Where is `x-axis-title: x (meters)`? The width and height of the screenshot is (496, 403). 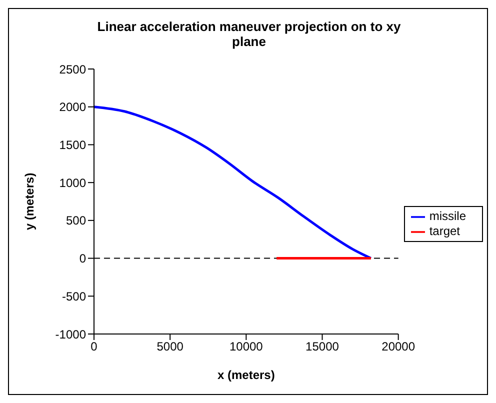
x-axis-title: x (meters) is located at coordinates (246, 375).